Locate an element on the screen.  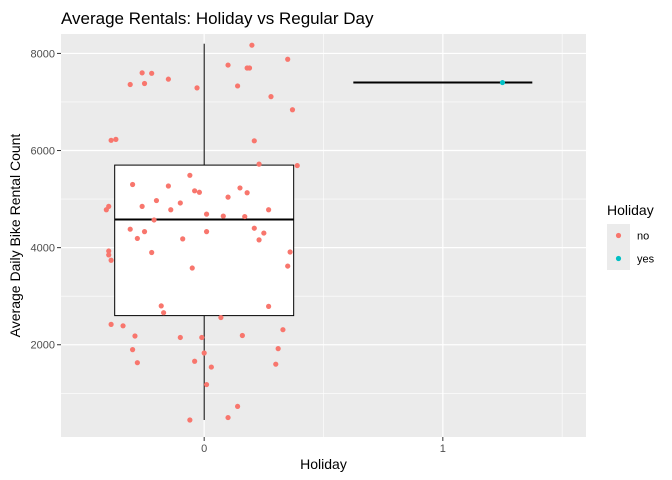
legend: Holiday no yes is located at coordinates (631, 236).